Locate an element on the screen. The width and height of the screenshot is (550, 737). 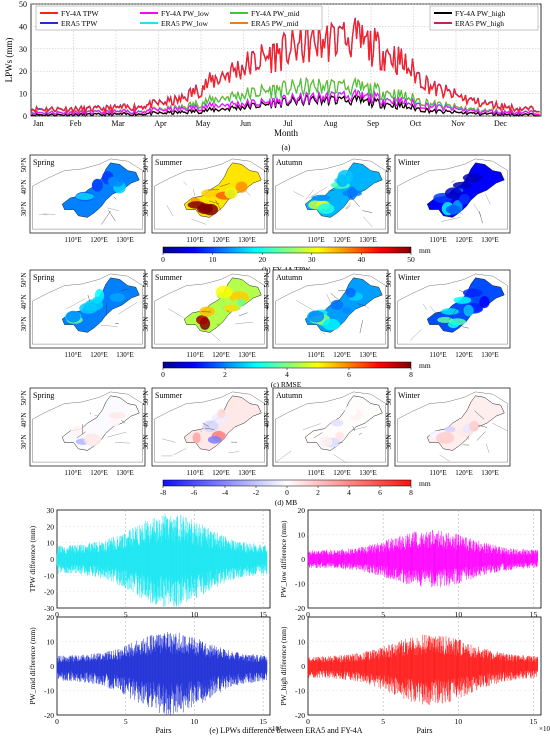
difference-exponent: ×10⁴ is located at coordinates (275, 729).